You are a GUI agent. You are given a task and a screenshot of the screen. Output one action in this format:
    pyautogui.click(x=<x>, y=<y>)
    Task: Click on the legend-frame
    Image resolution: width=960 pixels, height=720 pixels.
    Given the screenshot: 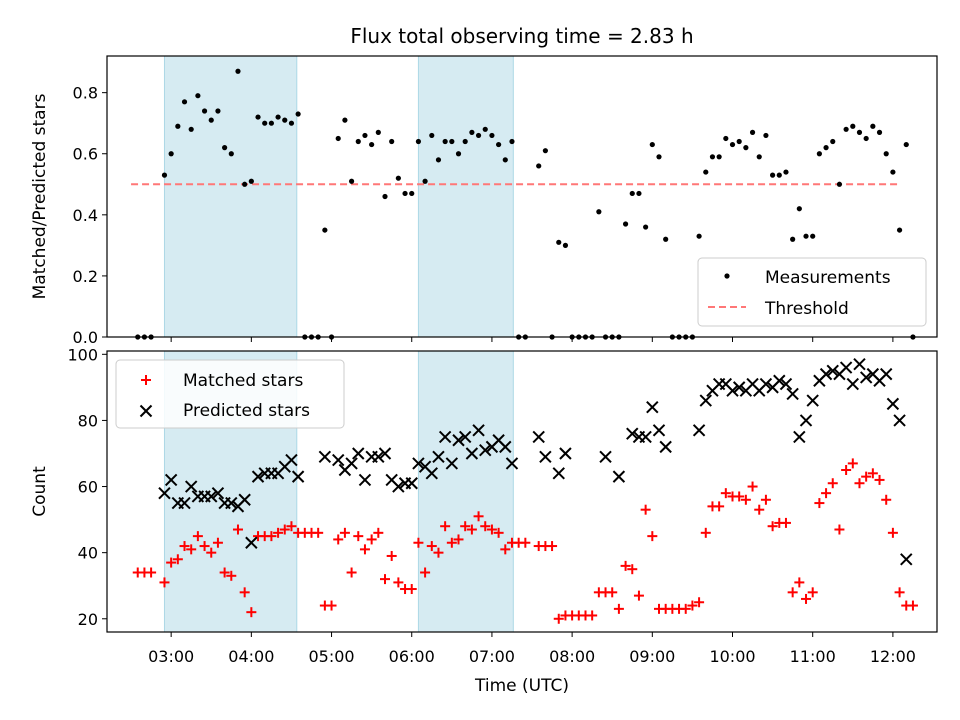 What is the action you would take?
    pyautogui.click(x=812, y=292)
    